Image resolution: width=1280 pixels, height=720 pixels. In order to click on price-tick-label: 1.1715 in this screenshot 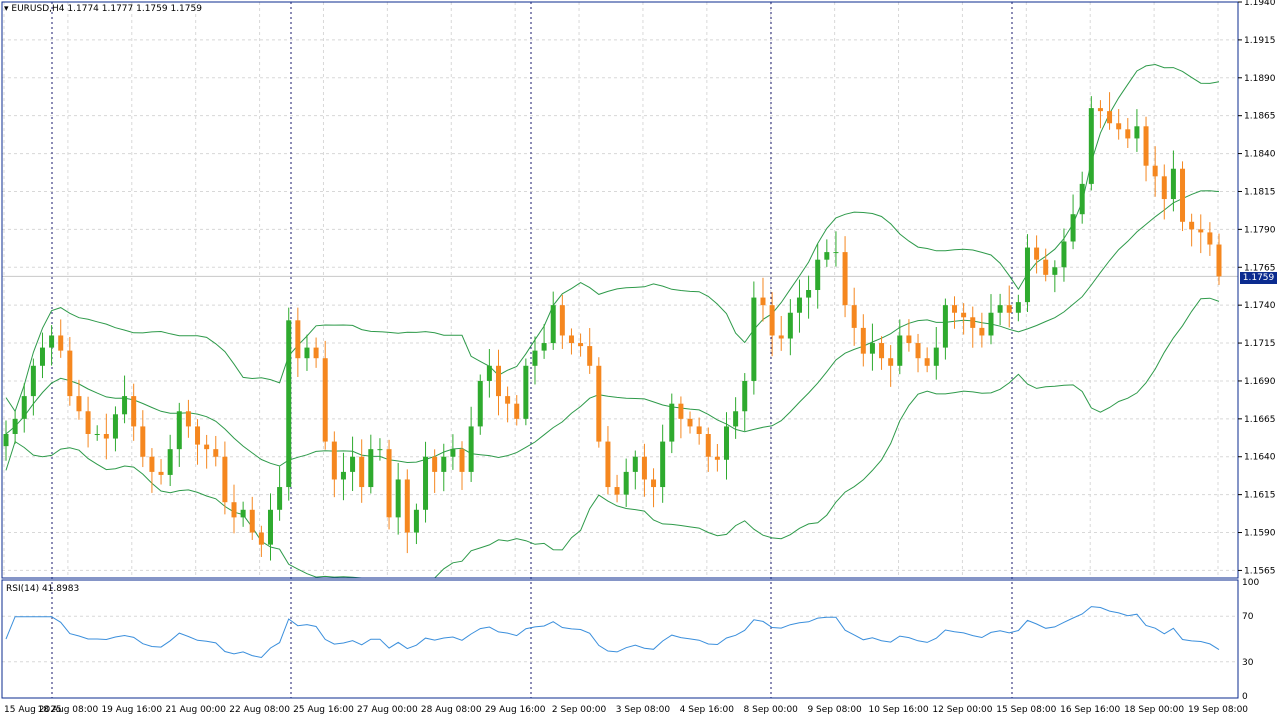, I will do `click(1260, 344)`.